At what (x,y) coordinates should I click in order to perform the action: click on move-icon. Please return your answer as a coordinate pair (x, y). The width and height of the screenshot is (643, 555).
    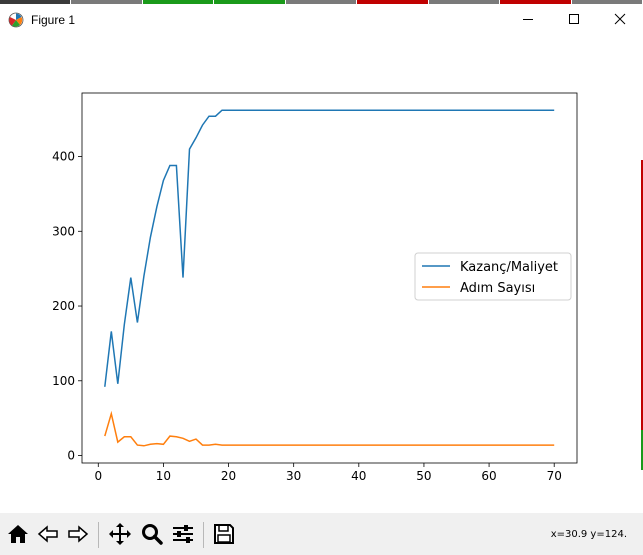
    Looking at the image, I should click on (120, 534).